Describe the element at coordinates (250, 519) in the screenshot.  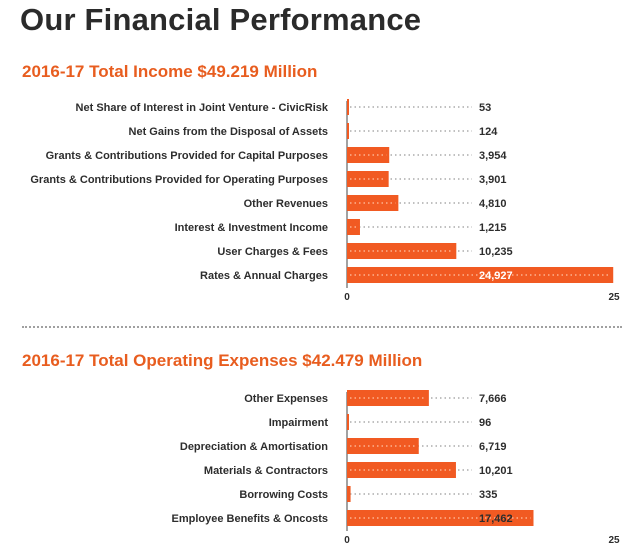
I see `expenses-category-label: Employee Benefits & Oncosts` at that location.